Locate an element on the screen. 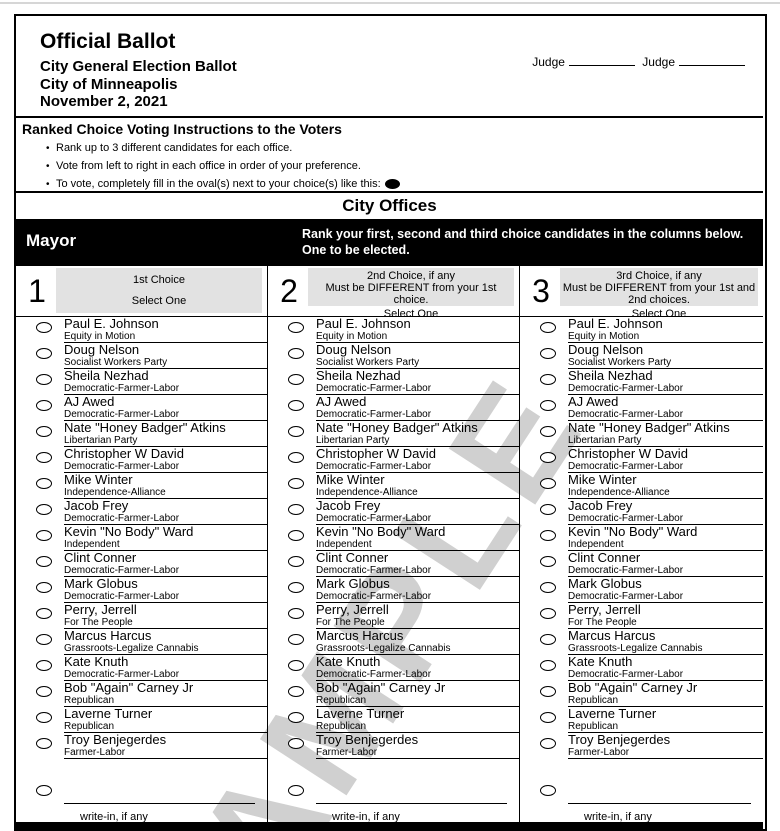 Image resolution: width=780 pixels, height=831 pixels. candidate-row: Bob "Again" Carney Jr Republican is located at coordinates (641, 694).